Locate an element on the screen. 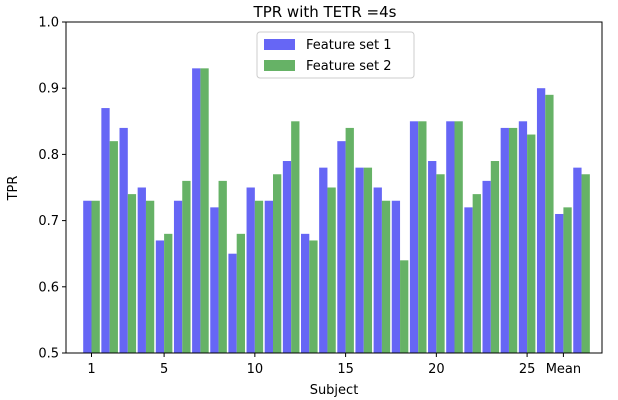  x-tick-label: 20 is located at coordinates (436, 369).